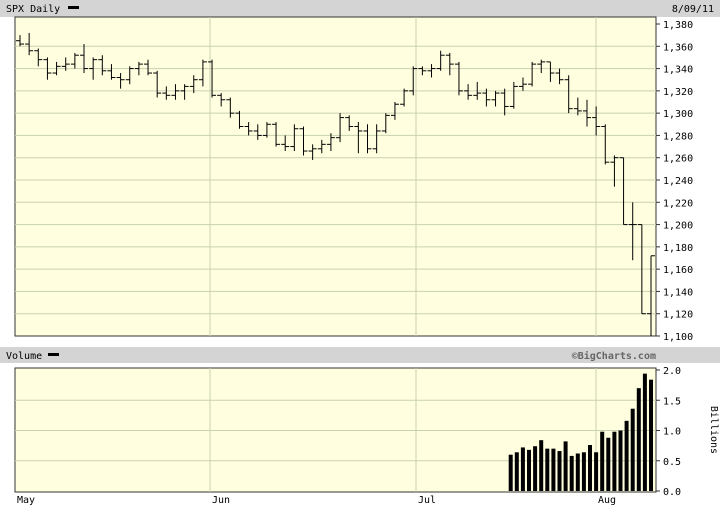 Image resolution: width=720 pixels, height=510 pixels. Describe the element at coordinates (672, 432) in the screenshot. I see `volume-tick-label: 1.0` at that location.